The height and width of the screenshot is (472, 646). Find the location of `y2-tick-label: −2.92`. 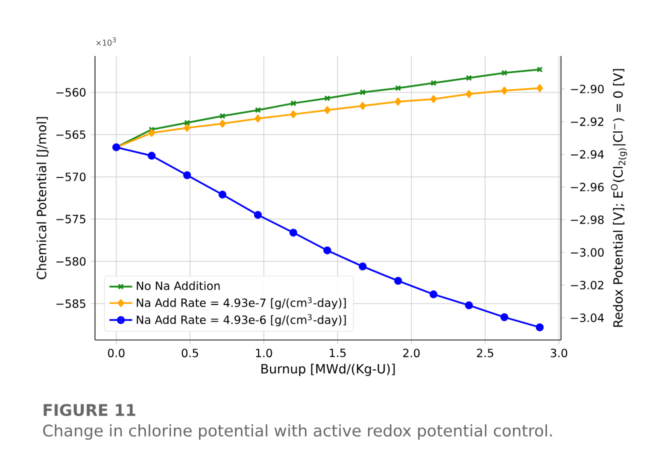

y2-tick-label: −2.92 is located at coordinates (587, 121).